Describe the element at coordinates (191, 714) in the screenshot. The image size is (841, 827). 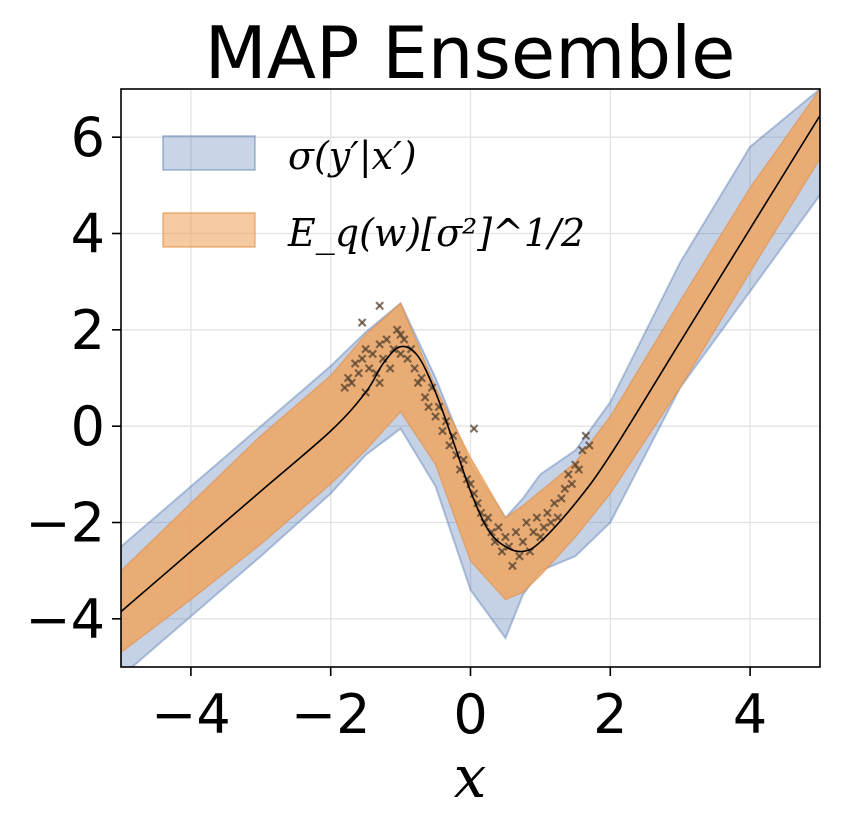
I see `x-tick-label: −4` at that location.